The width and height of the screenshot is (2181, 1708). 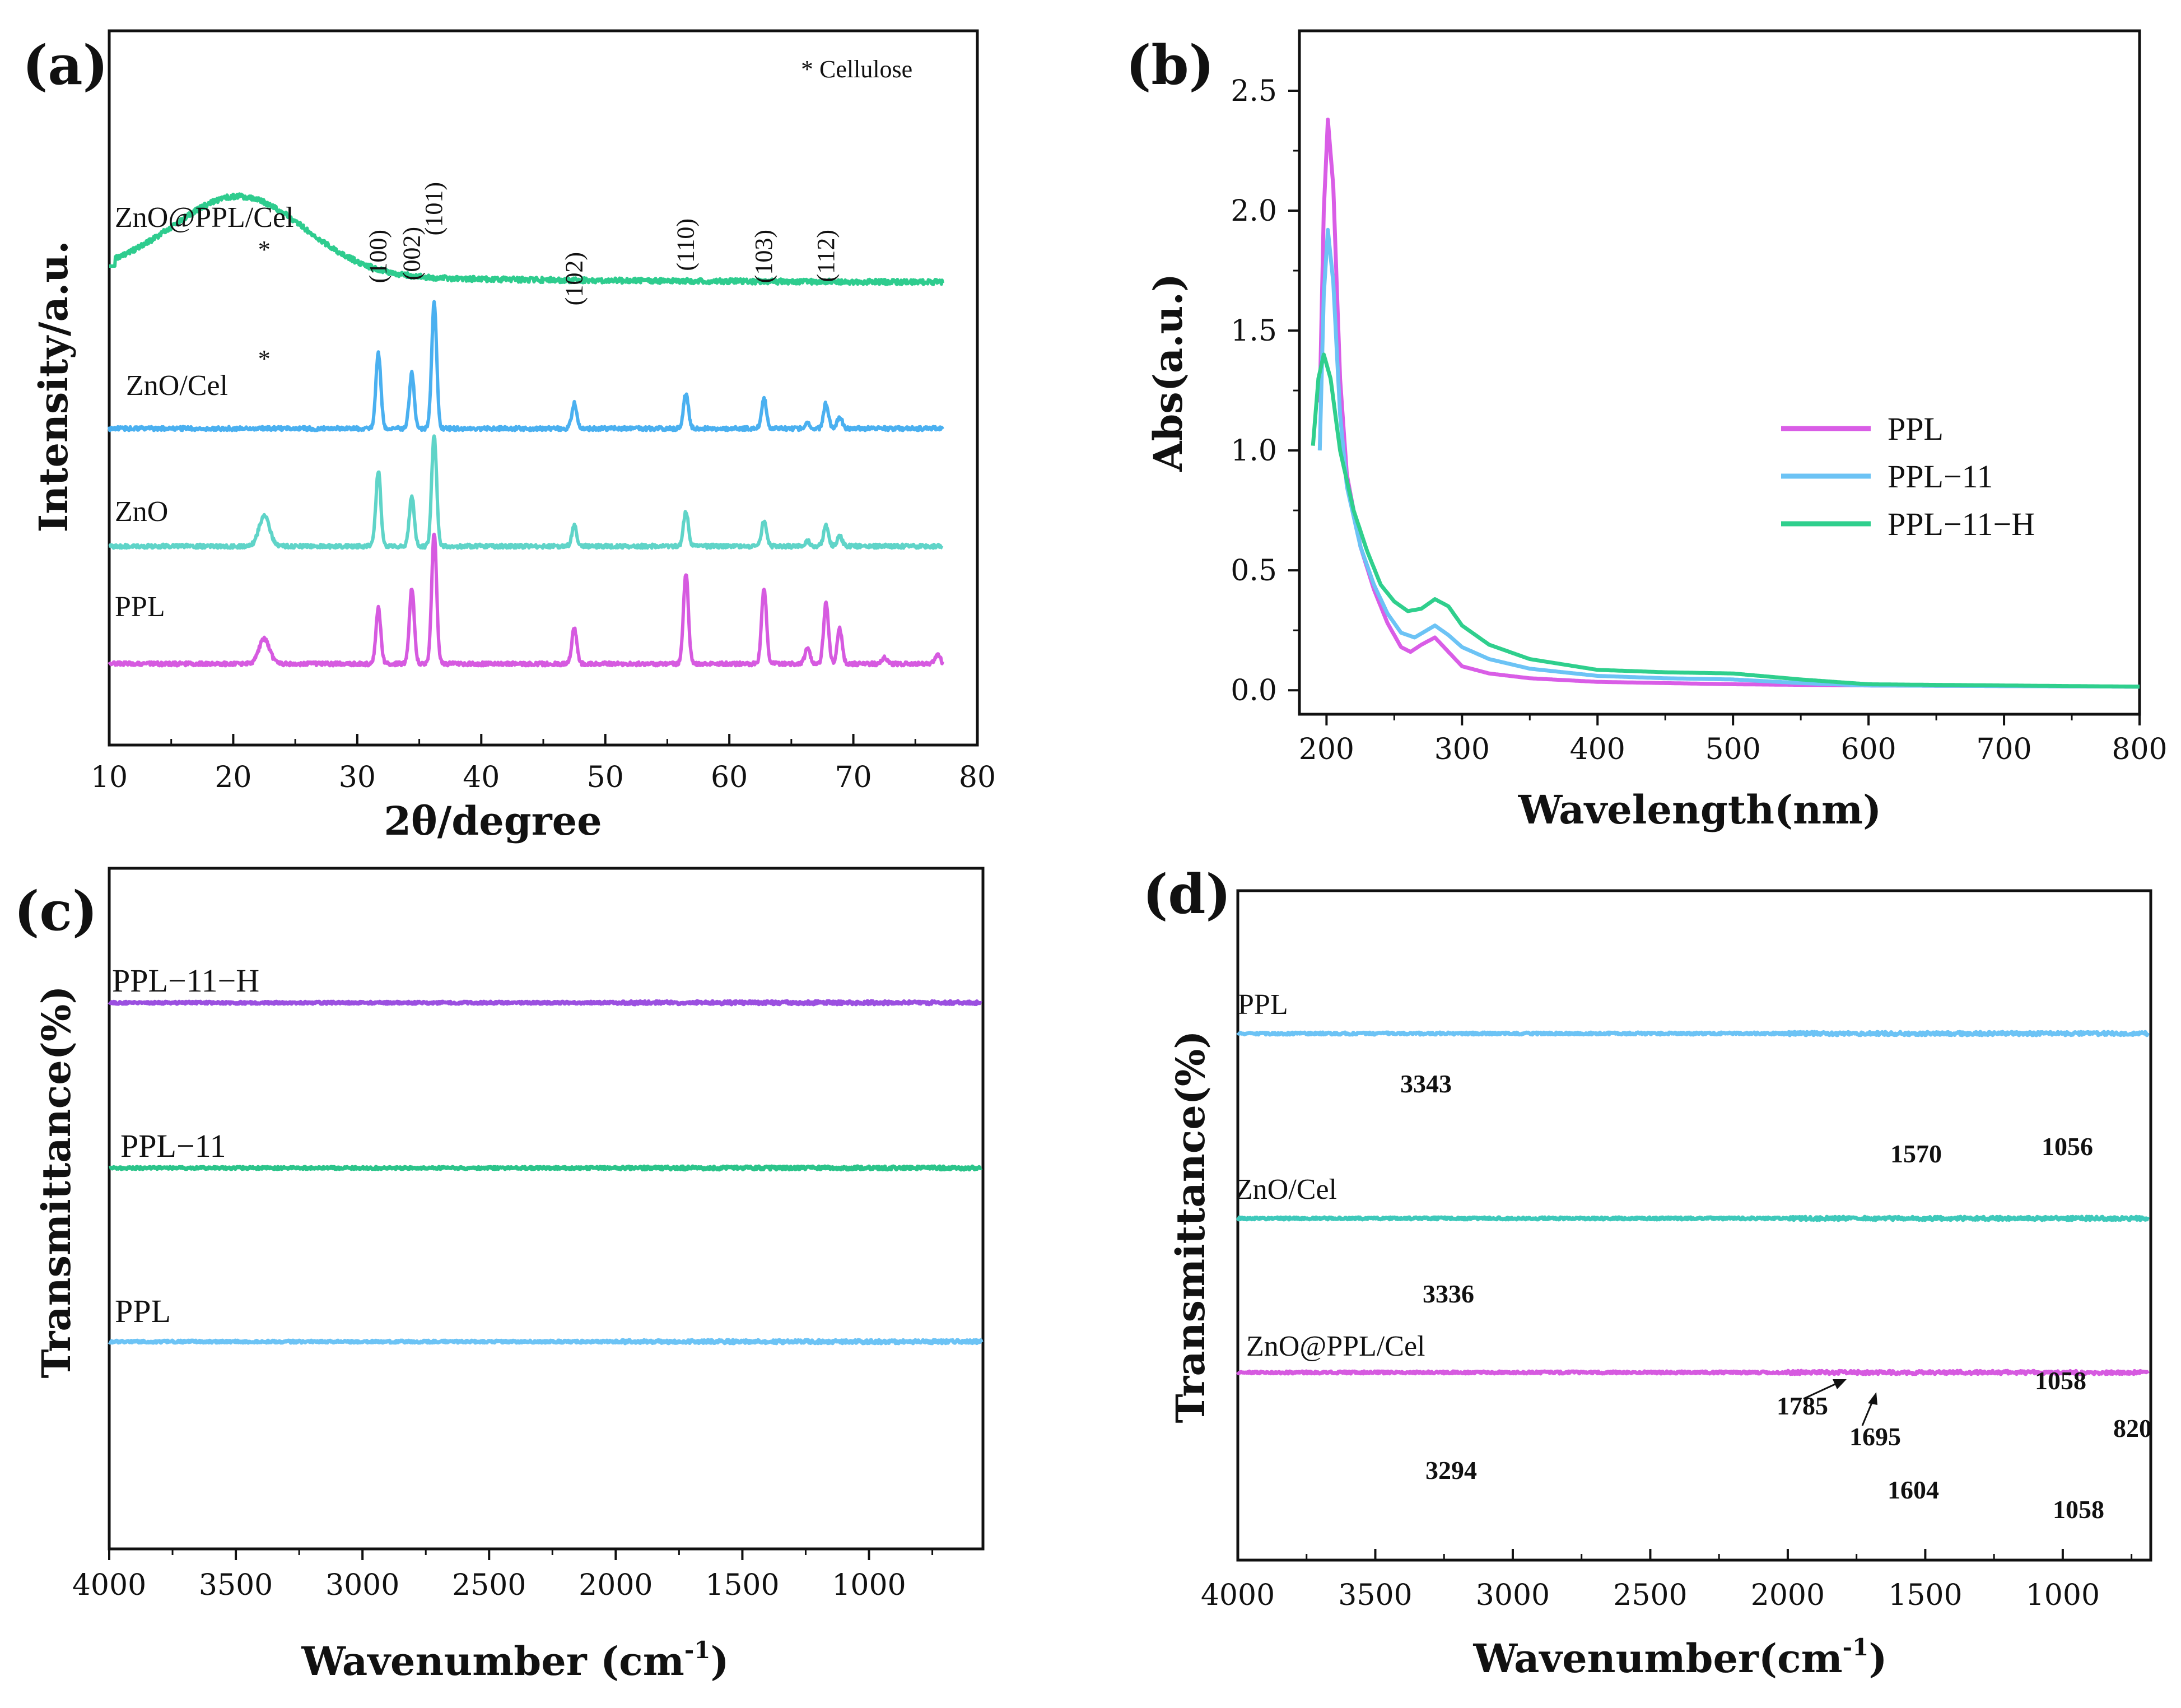 I want to click on panel-a-letter: (a), so click(x=65, y=65).